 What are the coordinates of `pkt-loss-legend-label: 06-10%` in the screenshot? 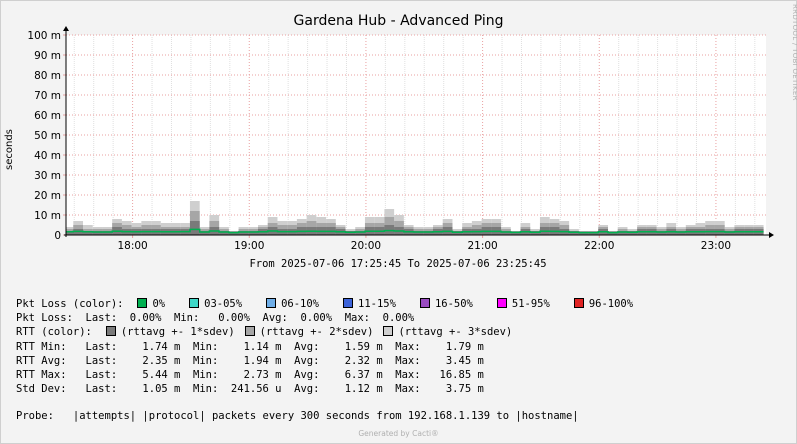 It's located at (300, 304).